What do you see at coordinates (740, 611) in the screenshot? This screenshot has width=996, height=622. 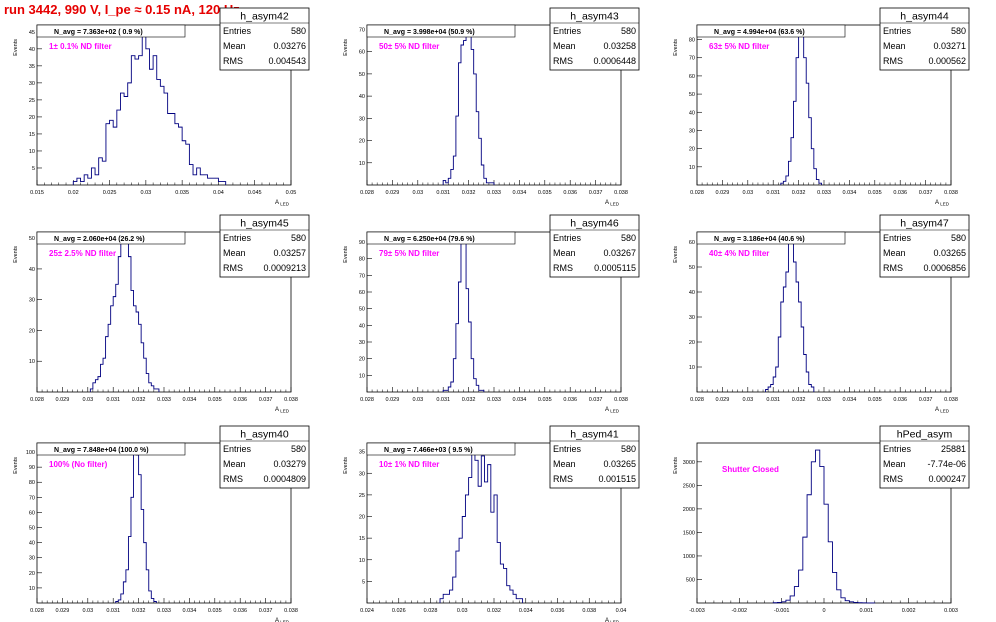 I see `x-tick-label: -0.002` at bounding box center [740, 611].